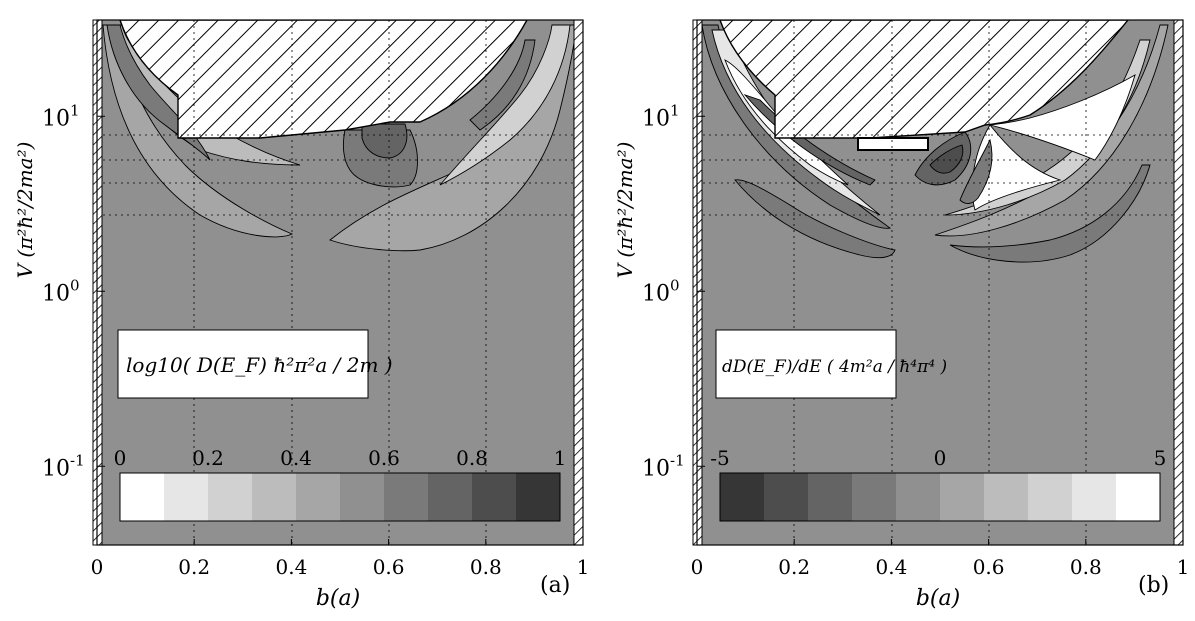 Image resolution: width=1195 pixels, height=621 pixels. What do you see at coordinates (198, 131) in the screenshot?
I see `contour-band-outer` at bounding box center [198, 131].